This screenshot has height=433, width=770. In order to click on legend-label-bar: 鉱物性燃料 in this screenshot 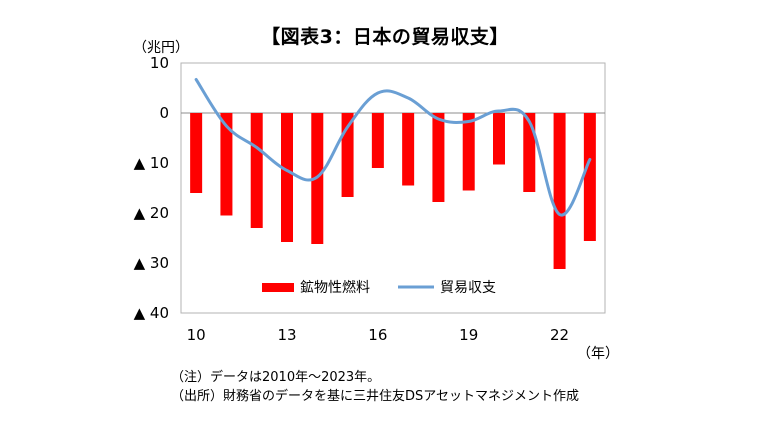, I will do `click(335, 287)`.